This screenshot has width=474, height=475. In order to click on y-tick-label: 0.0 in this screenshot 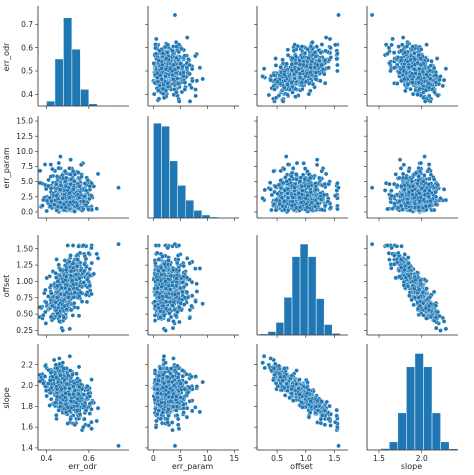, I will do `click(27, 212)`.